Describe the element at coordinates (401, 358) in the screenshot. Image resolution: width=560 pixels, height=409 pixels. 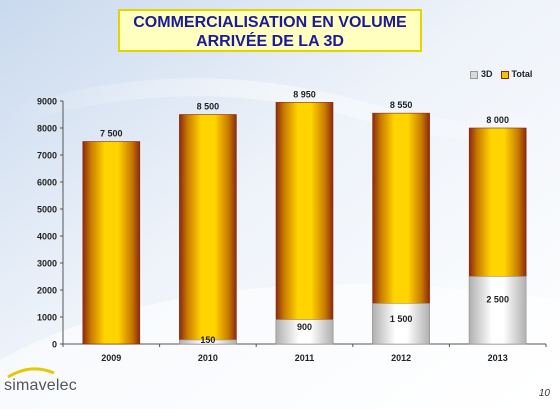
I see `x-tick-label: 2012` at that location.